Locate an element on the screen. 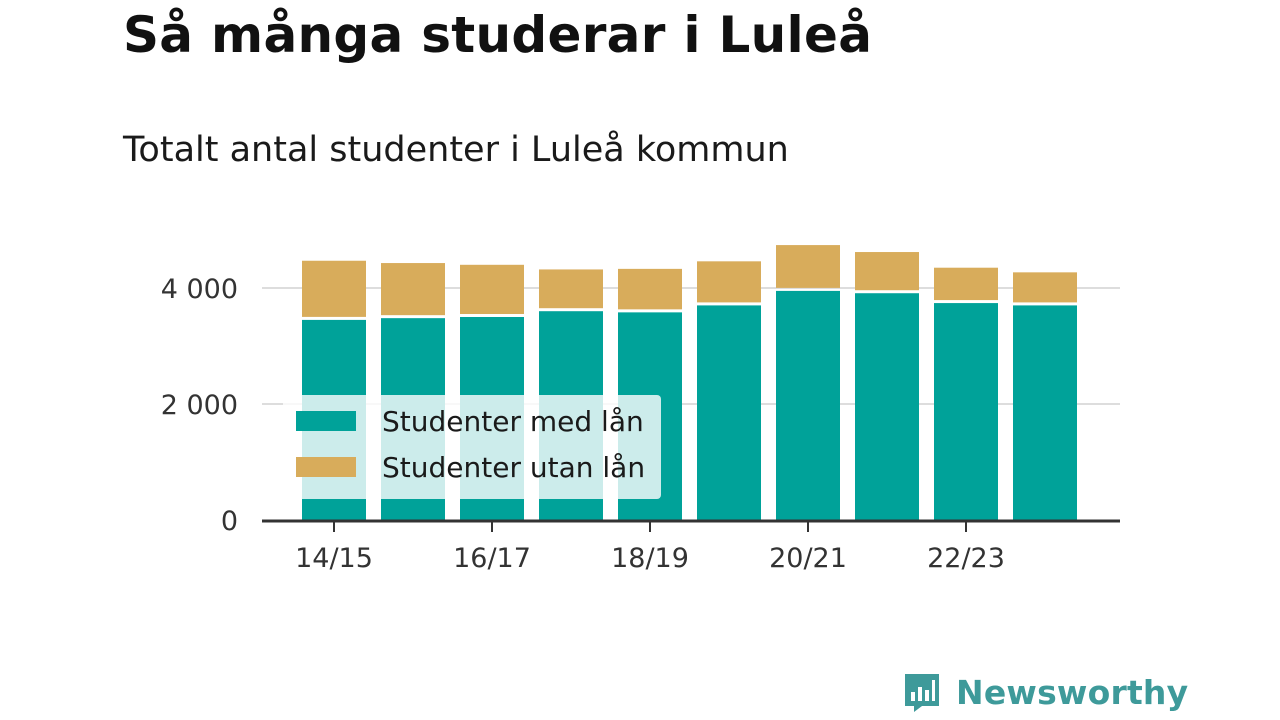  bar-without-loan-19/20 is located at coordinates (729, 282).